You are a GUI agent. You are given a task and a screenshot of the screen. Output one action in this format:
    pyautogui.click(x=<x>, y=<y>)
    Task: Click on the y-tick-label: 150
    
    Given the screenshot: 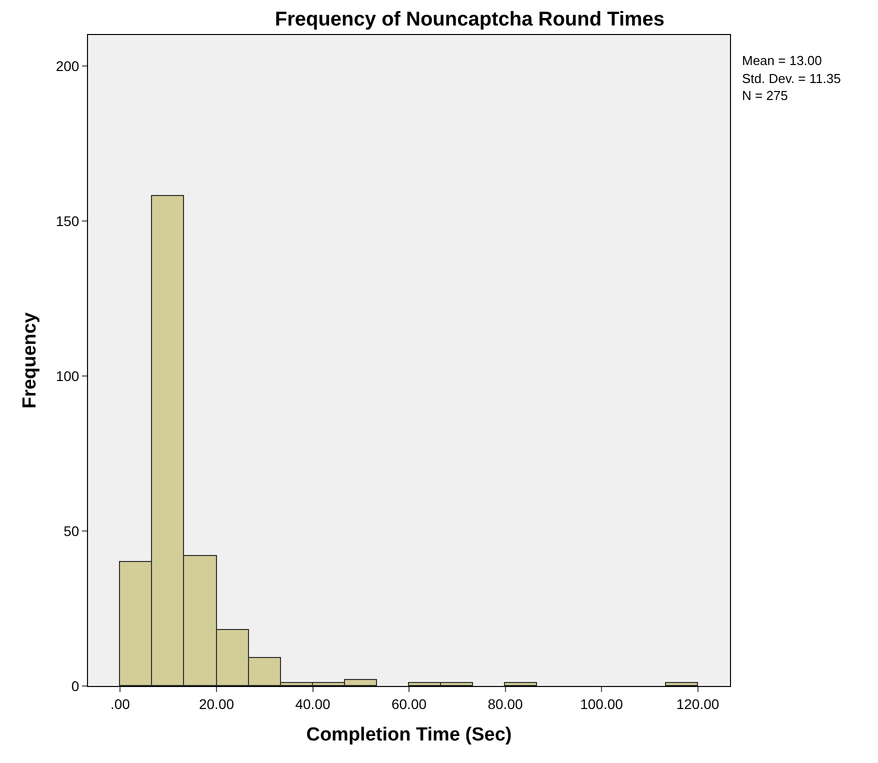 What is the action you would take?
    pyautogui.click(x=68, y=220)
    